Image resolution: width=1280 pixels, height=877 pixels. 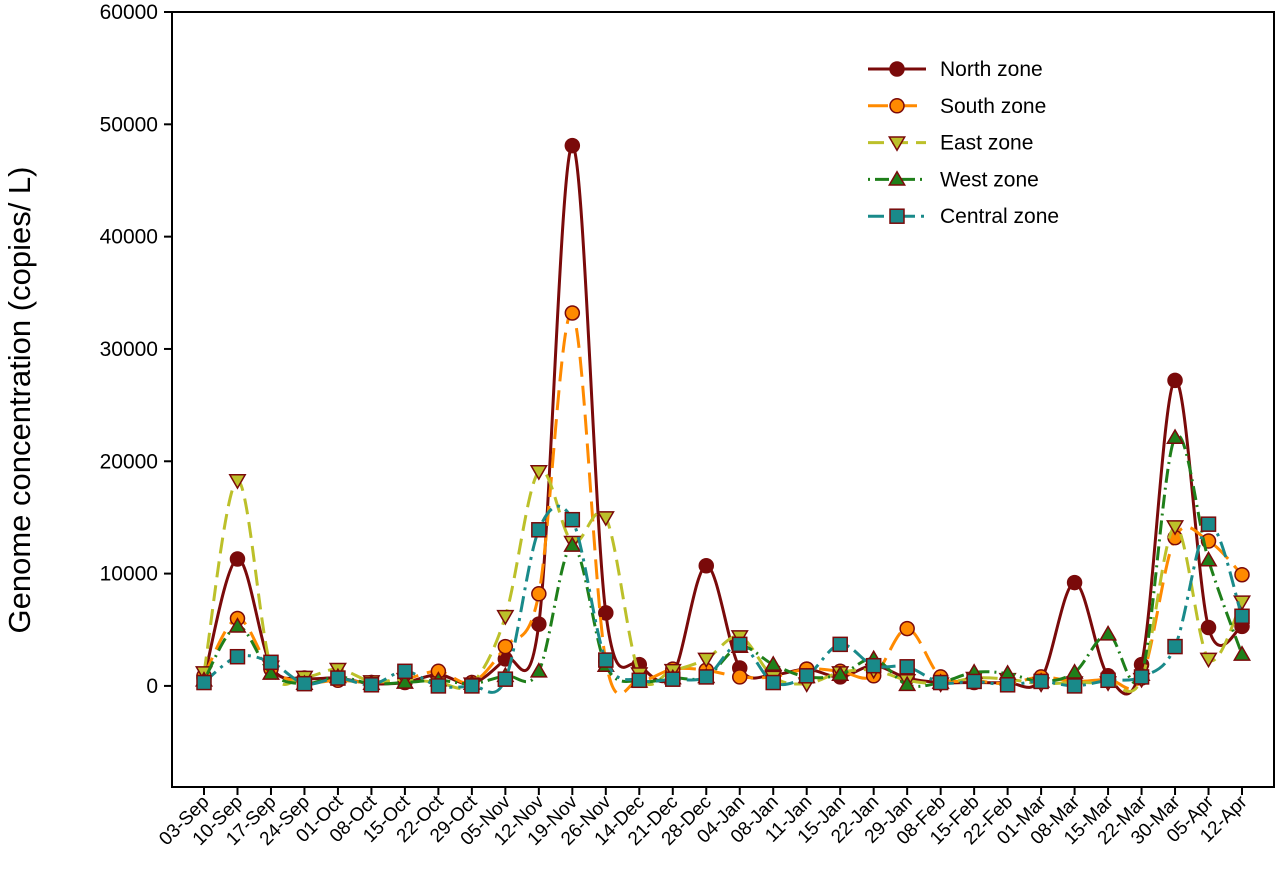 I want to click on legend-item: West zone, so click(x=953, y=179).